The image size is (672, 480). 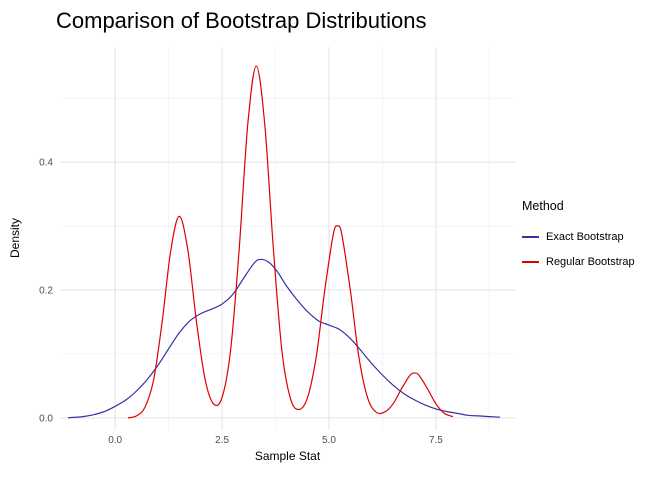 I want to click on y-tick-label: 0.0, so click(x=46, y=418).